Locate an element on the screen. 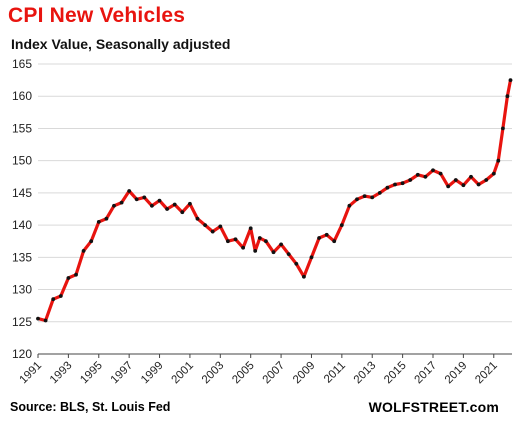 The image size is (523, 429). y-tick-label: 160 is located at coordinates (22, 96).